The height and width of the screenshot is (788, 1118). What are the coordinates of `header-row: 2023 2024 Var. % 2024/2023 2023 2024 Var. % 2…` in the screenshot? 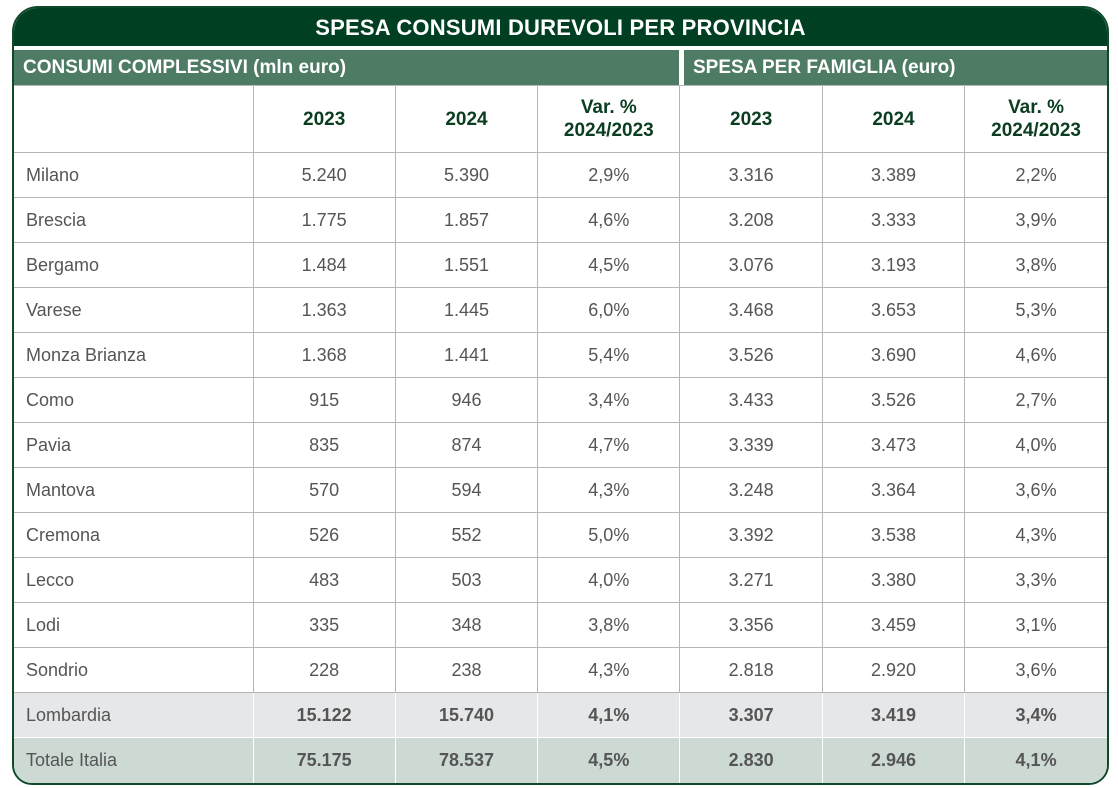 It's located at (560, 119).